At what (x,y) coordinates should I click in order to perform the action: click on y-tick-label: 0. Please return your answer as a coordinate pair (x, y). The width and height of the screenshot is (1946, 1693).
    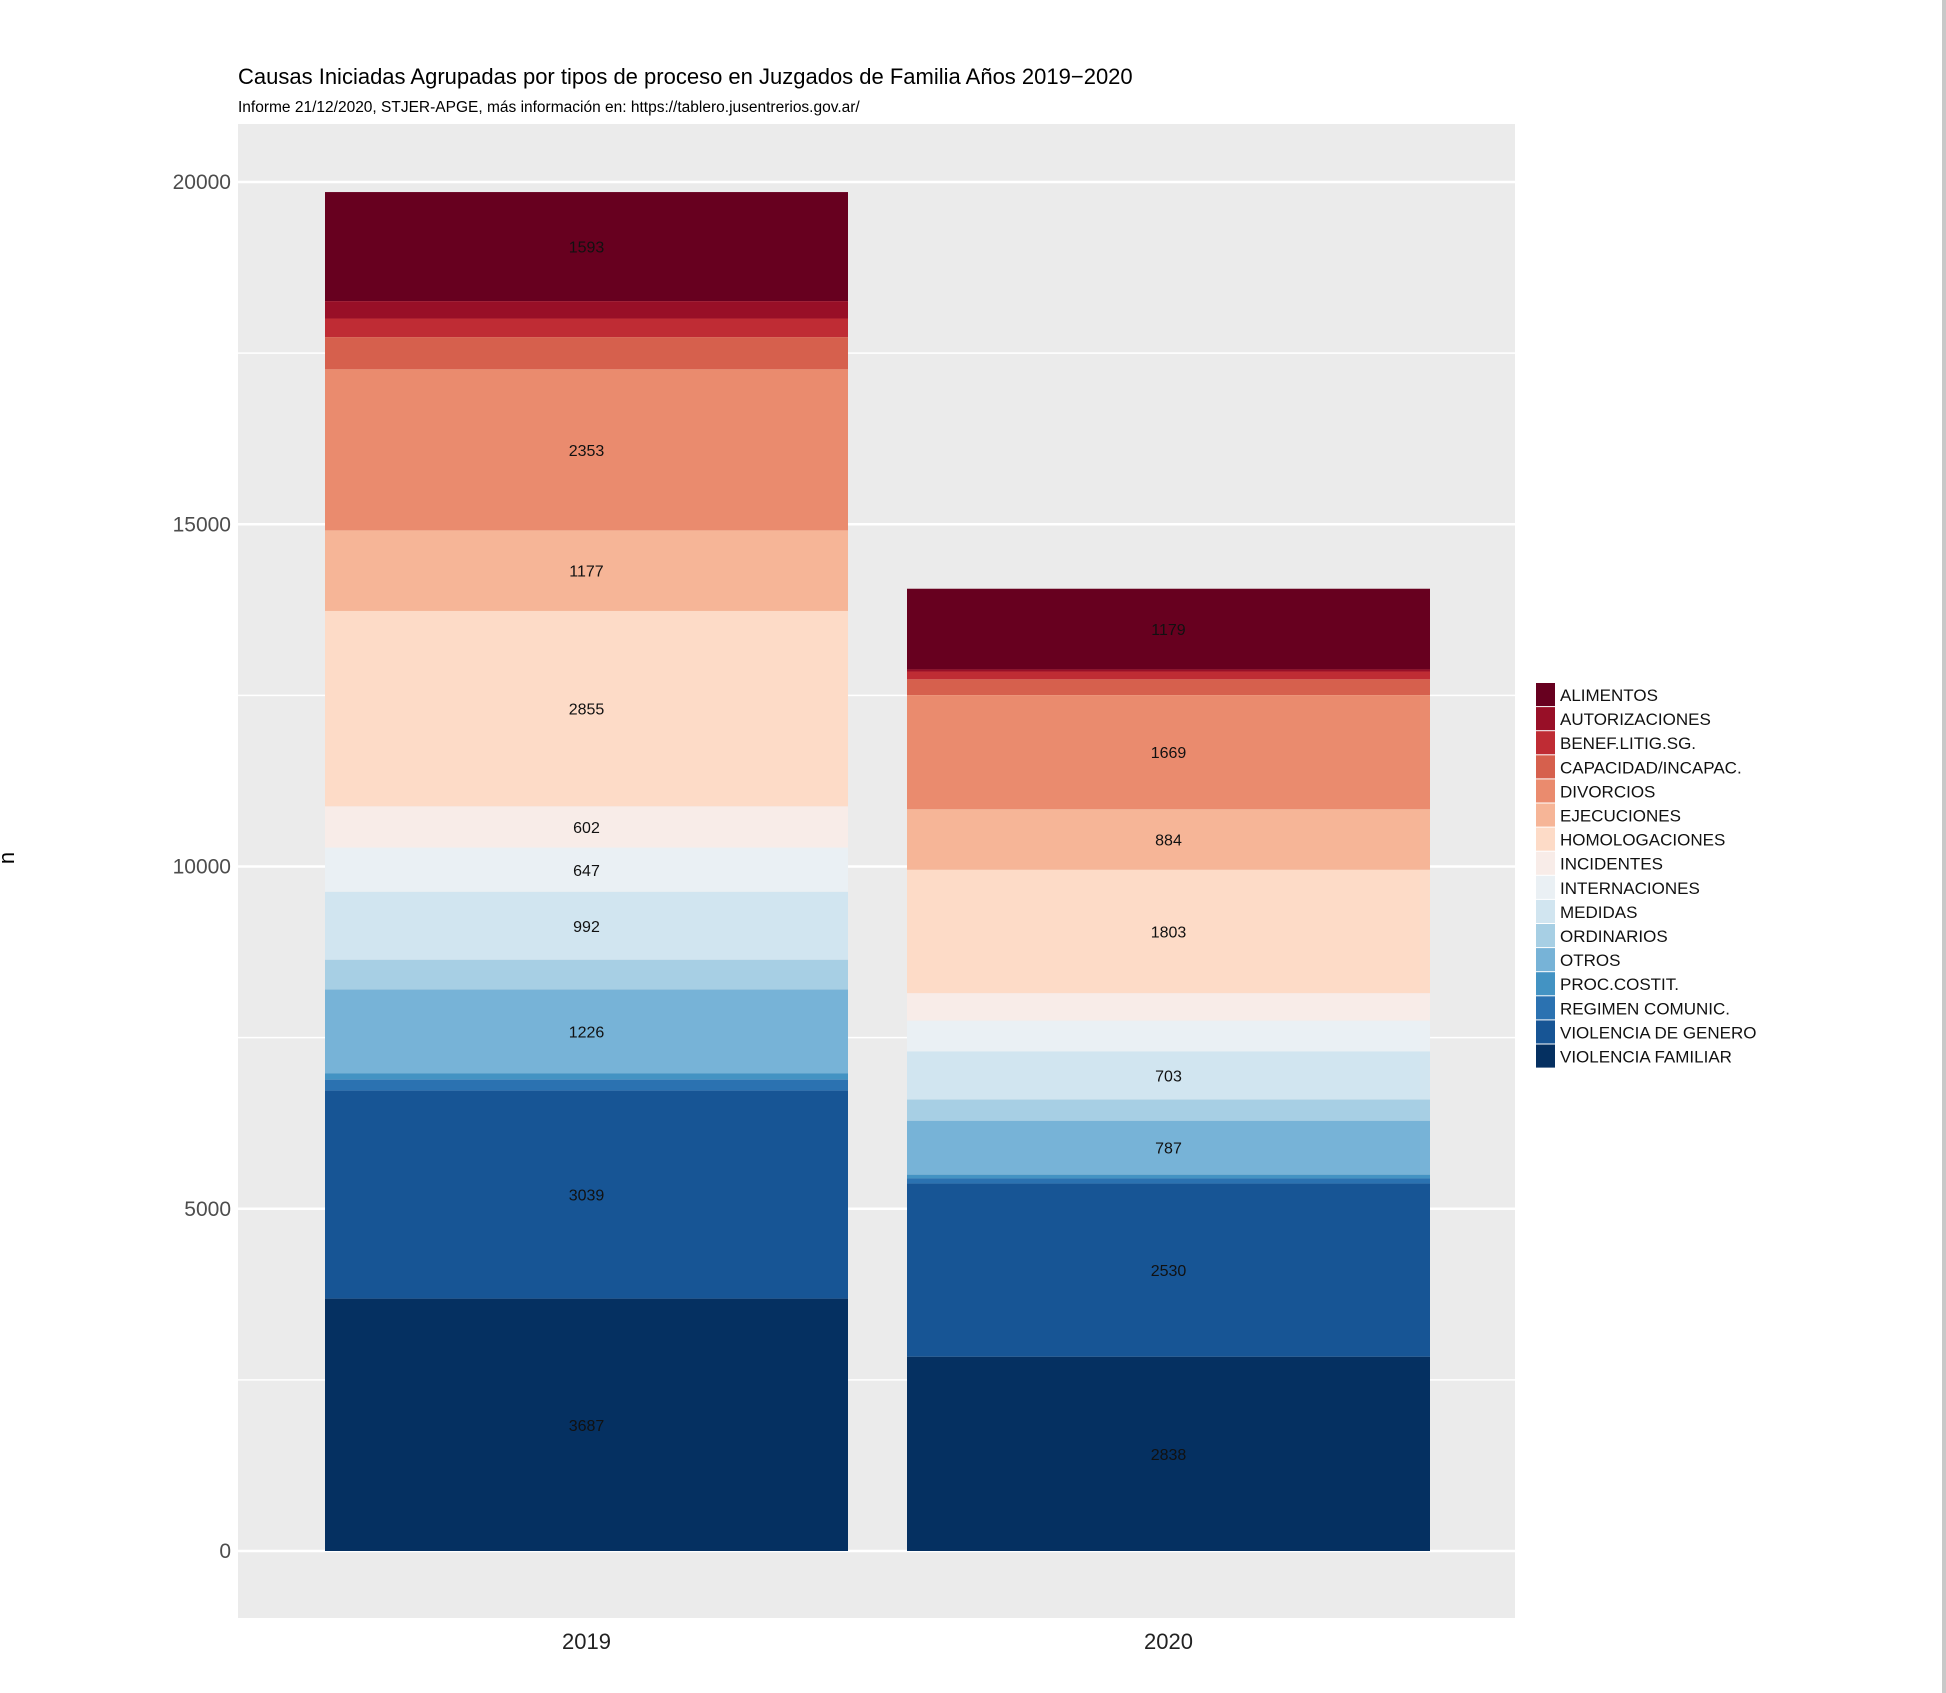
    Looking at the image, I should click on (225, 1551).